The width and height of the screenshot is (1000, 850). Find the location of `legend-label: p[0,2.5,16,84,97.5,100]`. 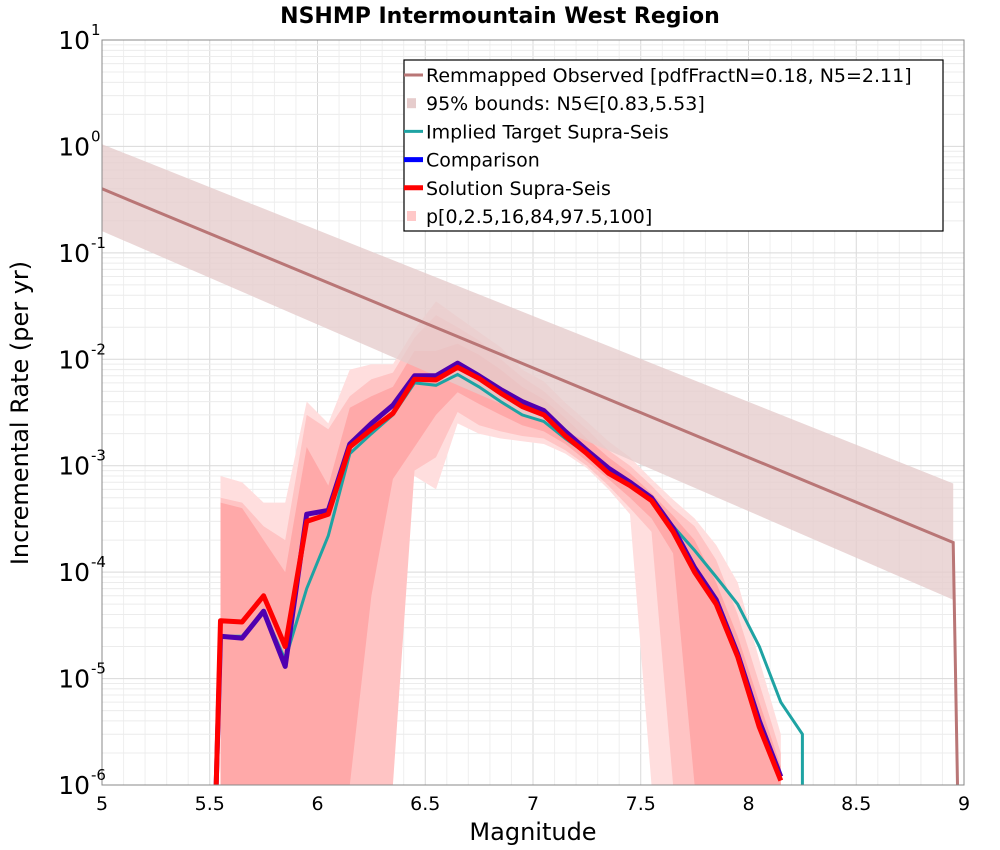

legend-label: p[0,2.5,16,84,97.5,100] is located at coordinates (539, 217).